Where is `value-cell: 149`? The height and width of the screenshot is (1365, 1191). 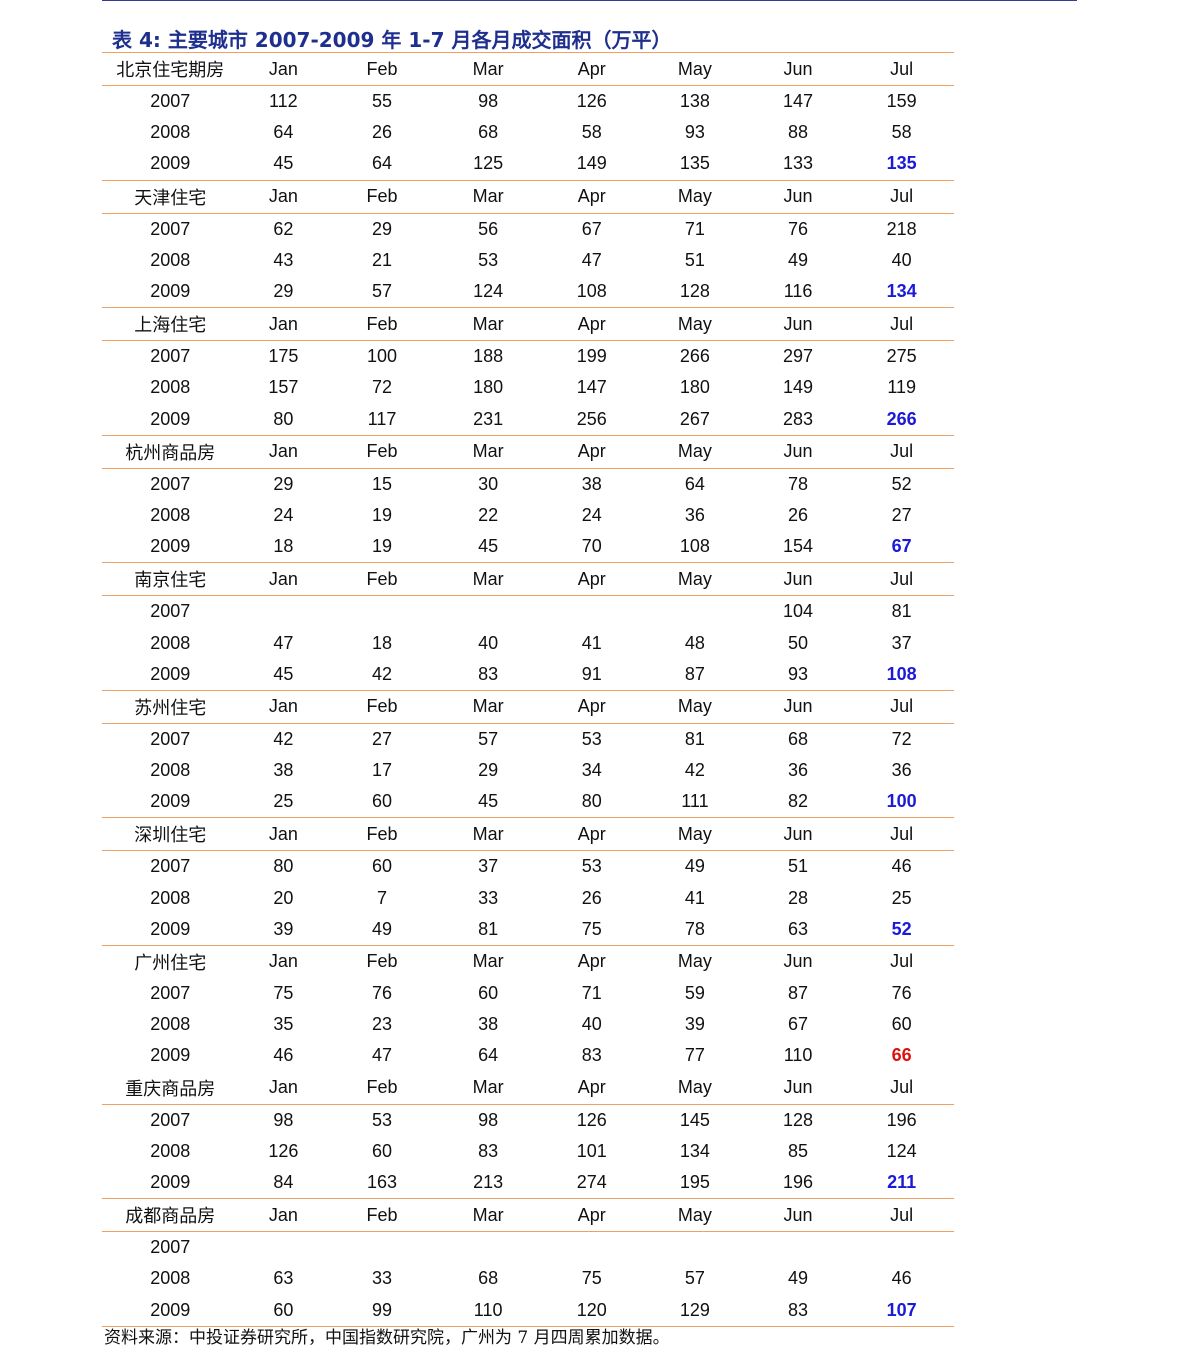 value-cell: 149 is located at coordinates (798, 387).